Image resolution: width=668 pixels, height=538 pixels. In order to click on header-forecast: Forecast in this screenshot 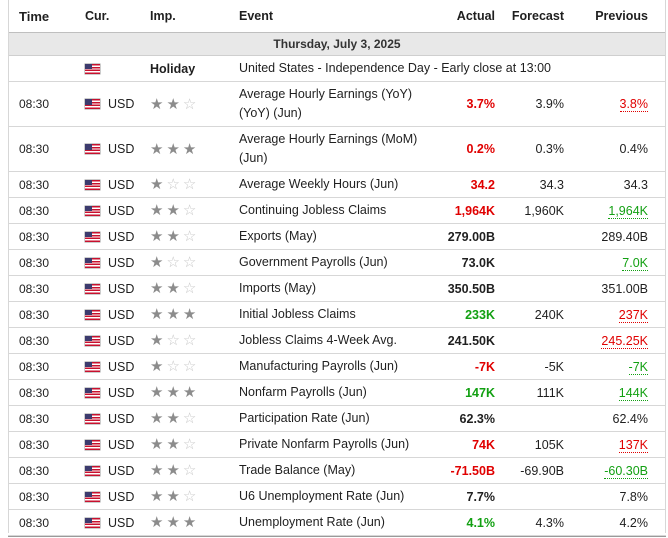, I will do `click(537, 16)`.